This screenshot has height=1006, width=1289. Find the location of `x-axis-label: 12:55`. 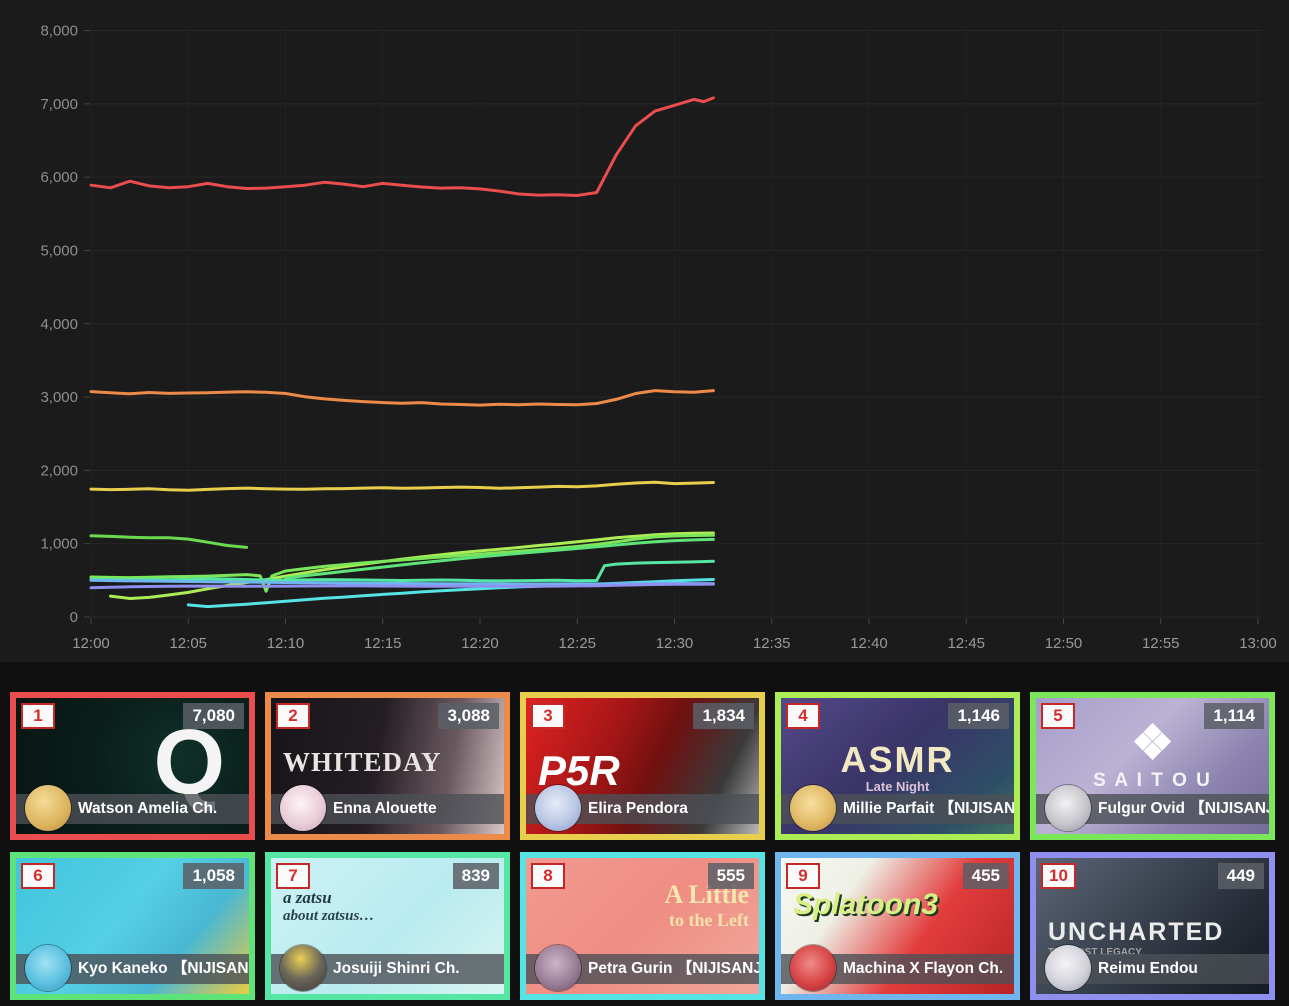

x-axis-label: 12:55 is located at coordinates (1161, 643).